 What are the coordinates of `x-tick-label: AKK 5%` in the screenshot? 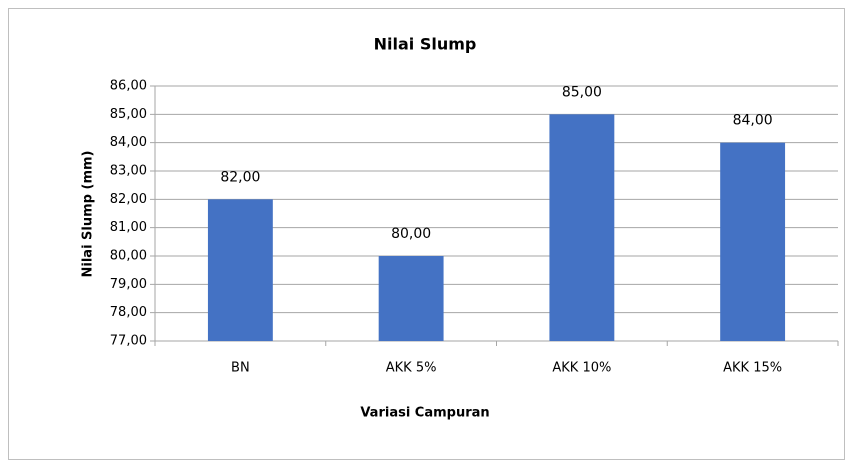 It's located at (411, 368).